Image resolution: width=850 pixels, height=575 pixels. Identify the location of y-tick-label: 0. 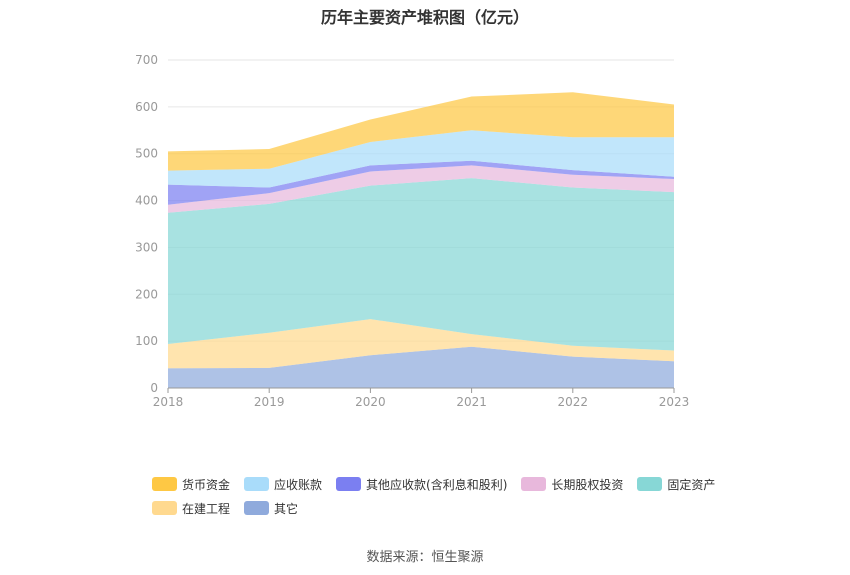
(154, 388).